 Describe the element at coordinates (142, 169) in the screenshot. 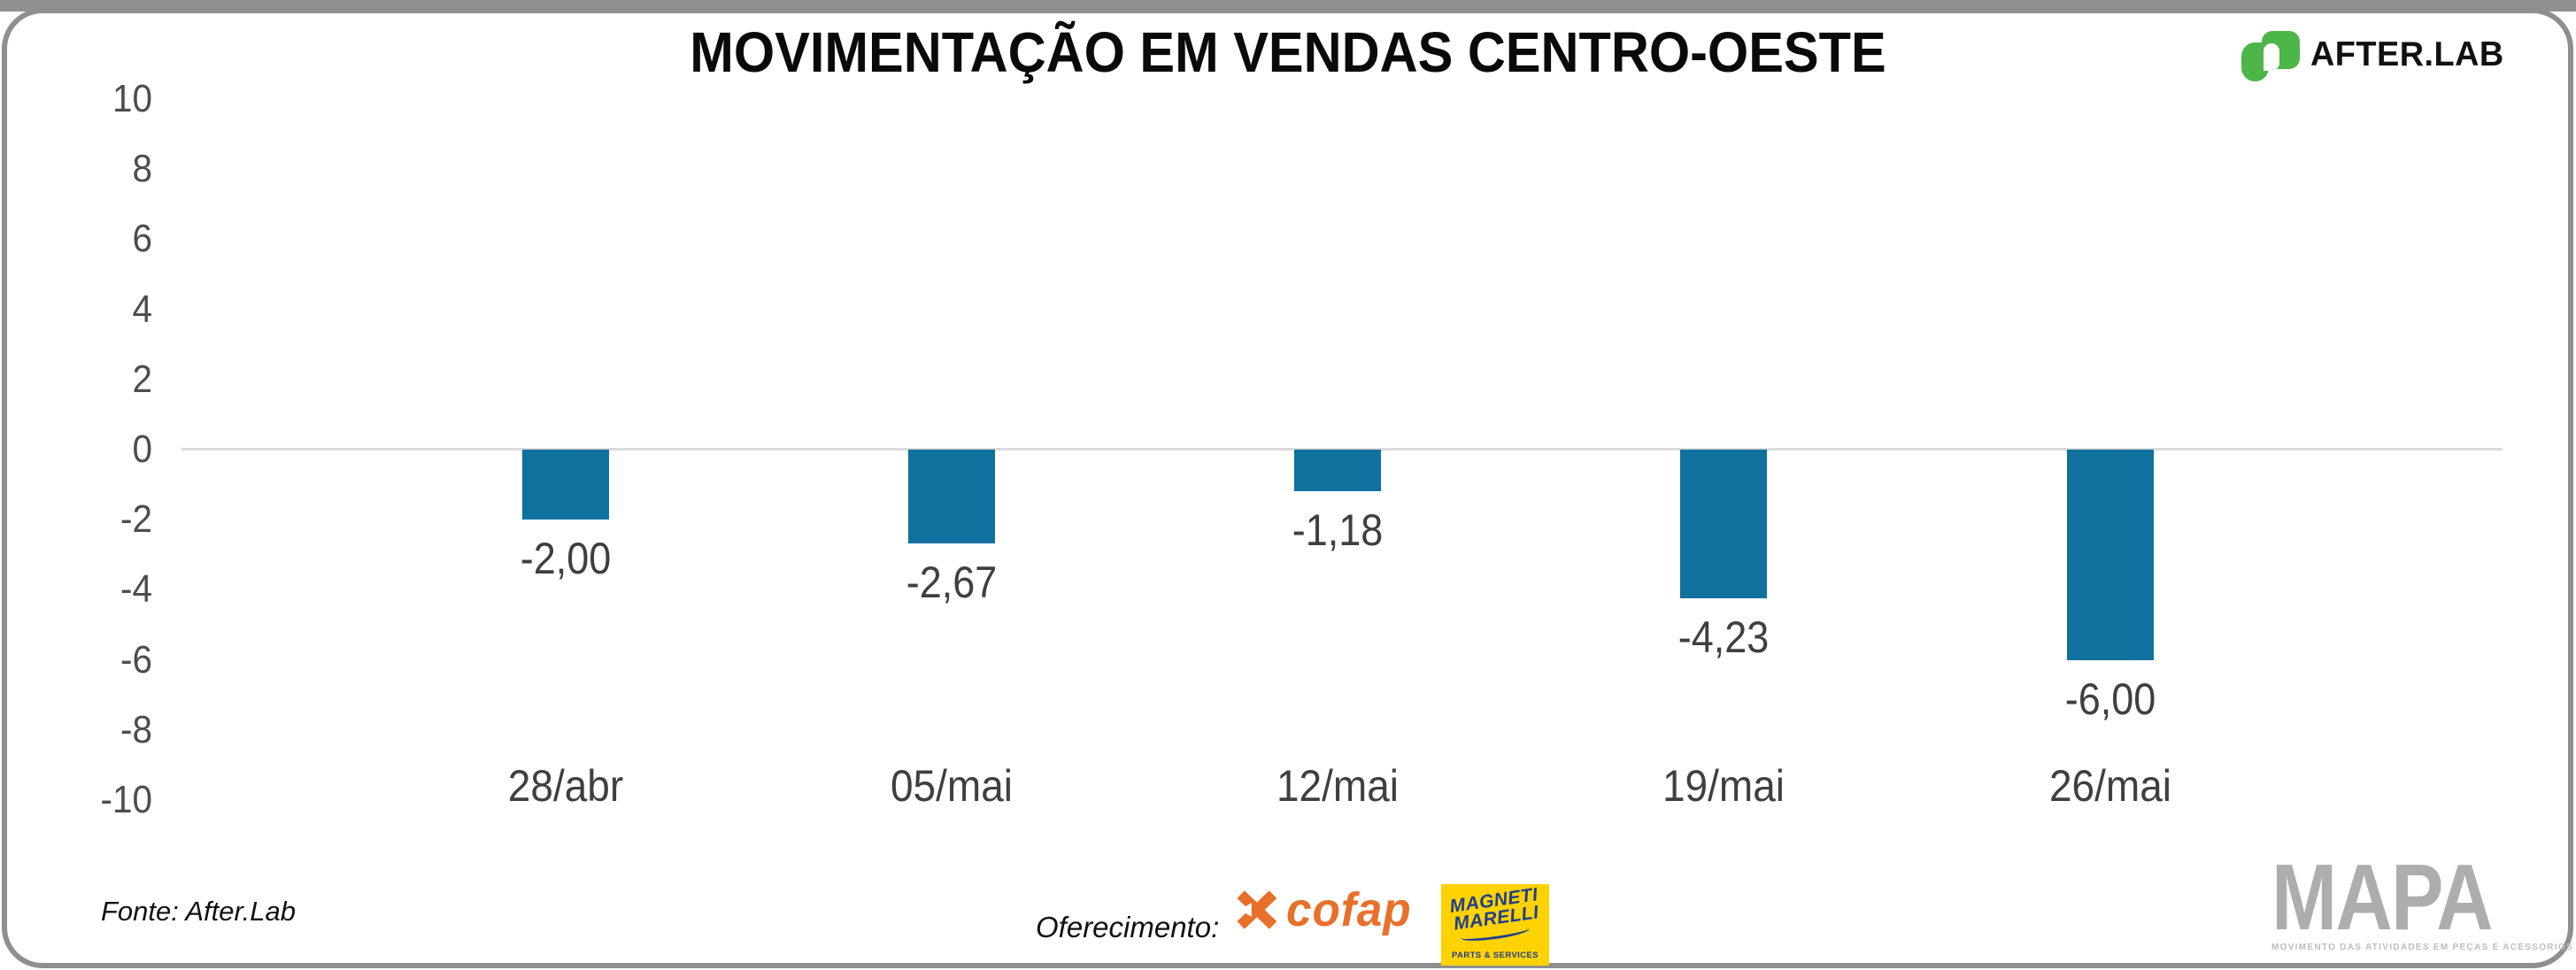

I see `y-tick-label: 8` at that location.